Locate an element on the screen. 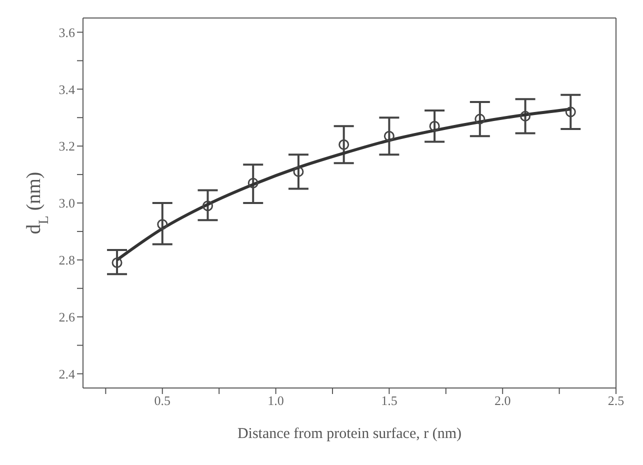 Image resolution: width=643 pixels, height=465 pixels. y-tick-label: 2.4 is located at coordinates (67, 374).